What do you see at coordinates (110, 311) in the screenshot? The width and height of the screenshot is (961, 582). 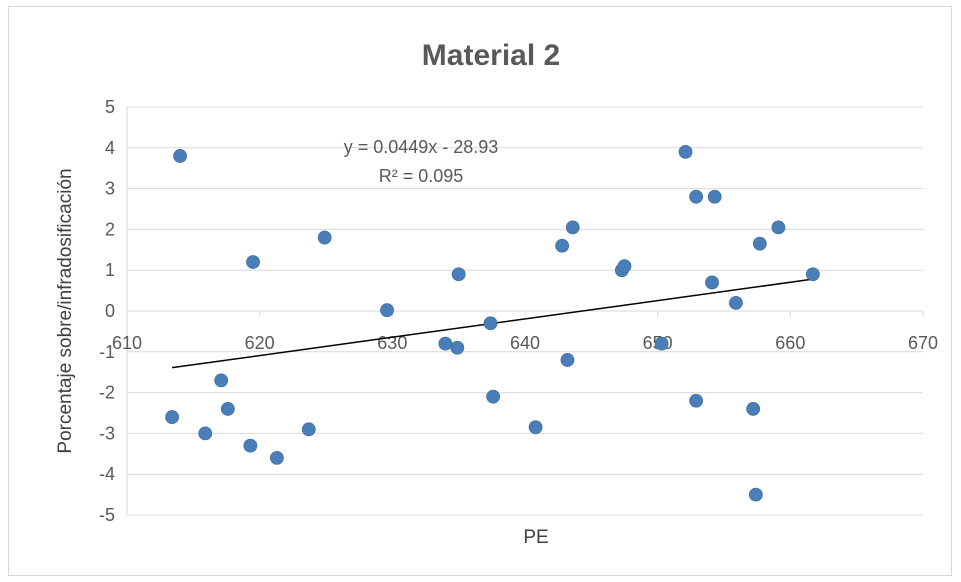 I see `y-tick-label: 0` at bounding box center [110, 311].